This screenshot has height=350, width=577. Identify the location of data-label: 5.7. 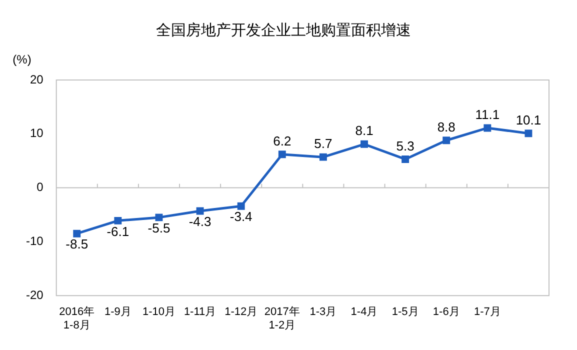
(323, 144).